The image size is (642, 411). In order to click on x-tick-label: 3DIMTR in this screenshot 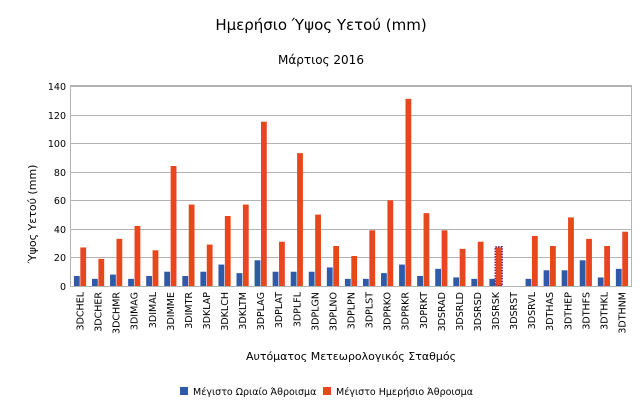, I will do `click(189, 310)`.